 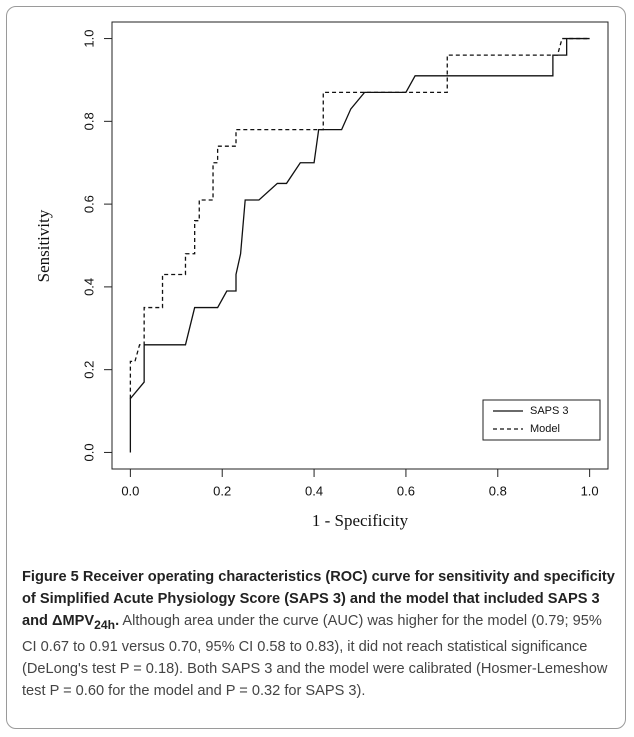 What do you see at coordinates (88, 39) in the screenshot?
I see `y-tick-label: 1.0` at bounding box center [88, 39].